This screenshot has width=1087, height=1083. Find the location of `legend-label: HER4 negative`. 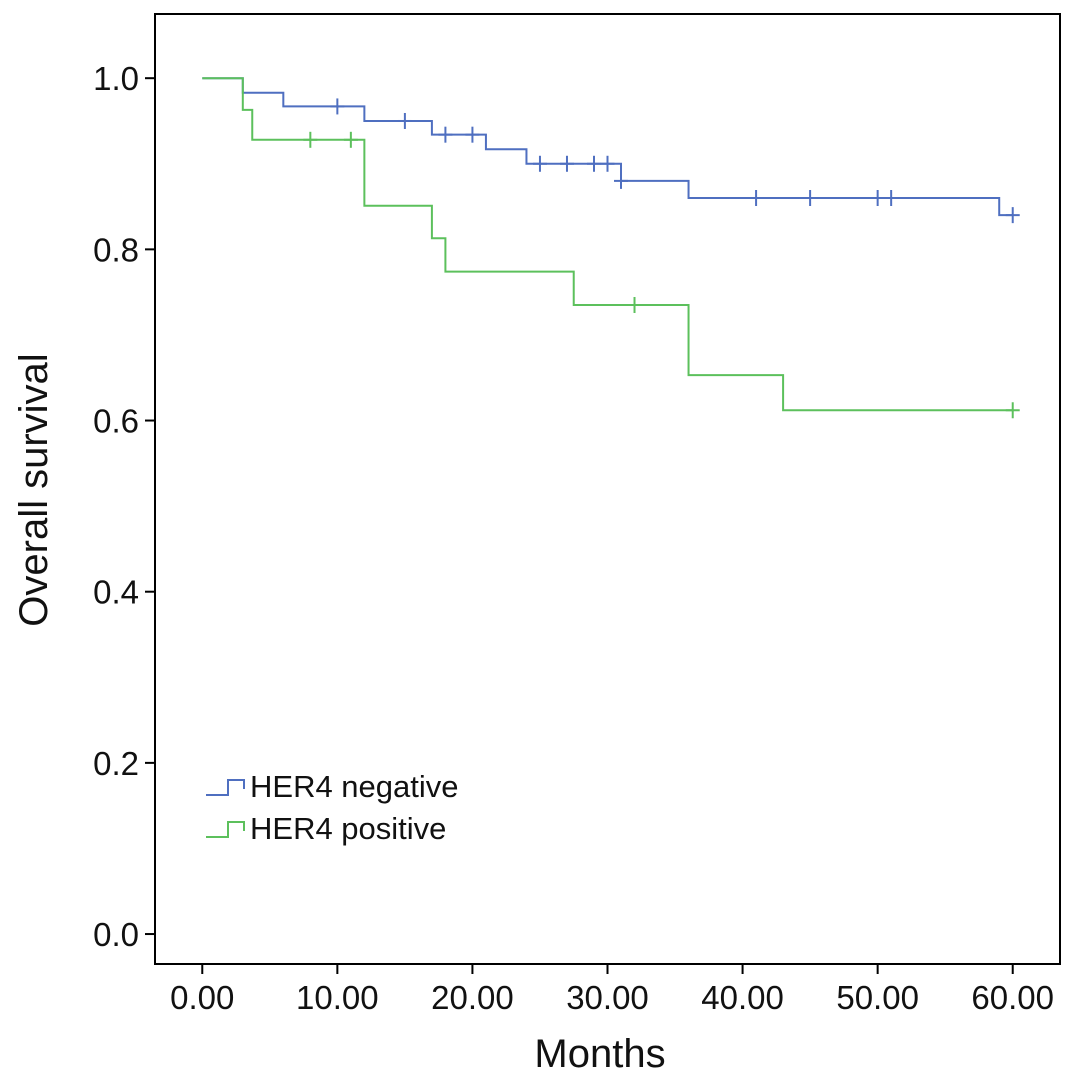

legend-label: HER4 negative is located at coordinates (354, 786).